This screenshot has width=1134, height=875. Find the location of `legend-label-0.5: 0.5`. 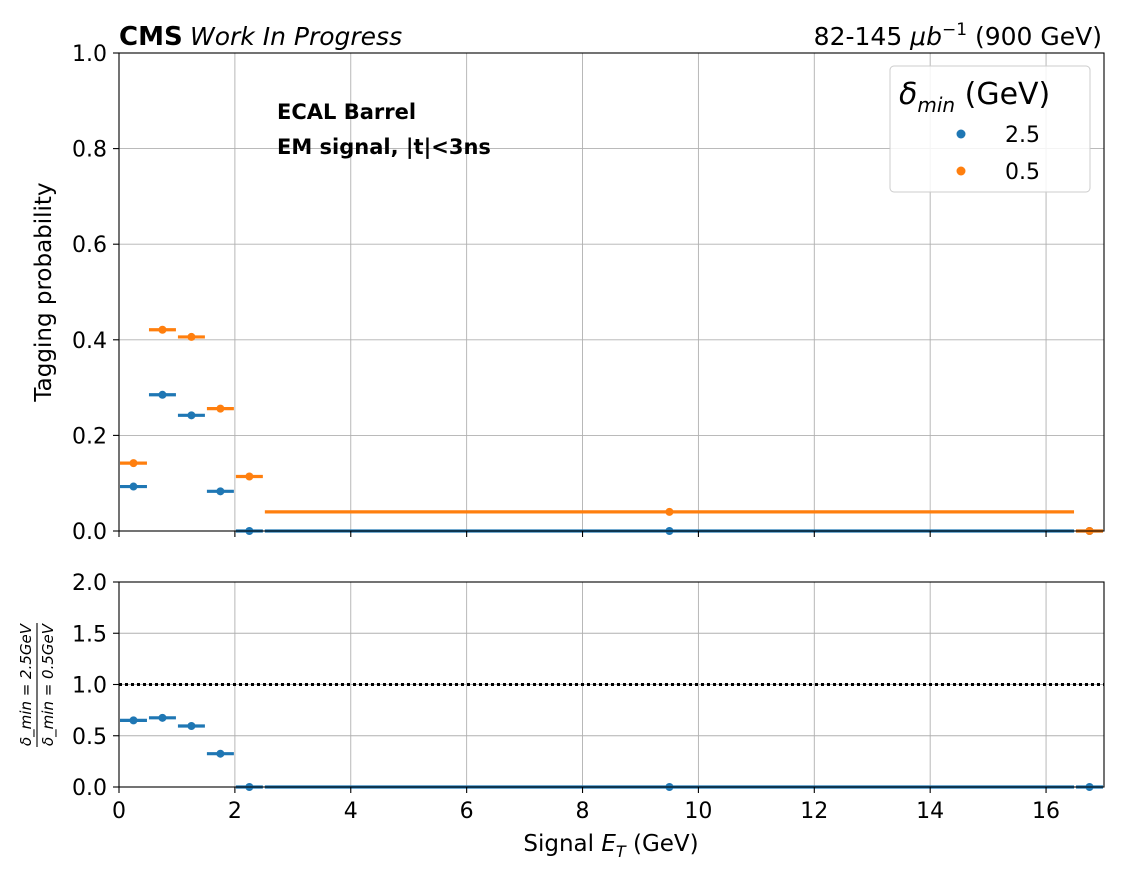

legend-label-0.5: 0.5 is located at coordinates (1022, 172).